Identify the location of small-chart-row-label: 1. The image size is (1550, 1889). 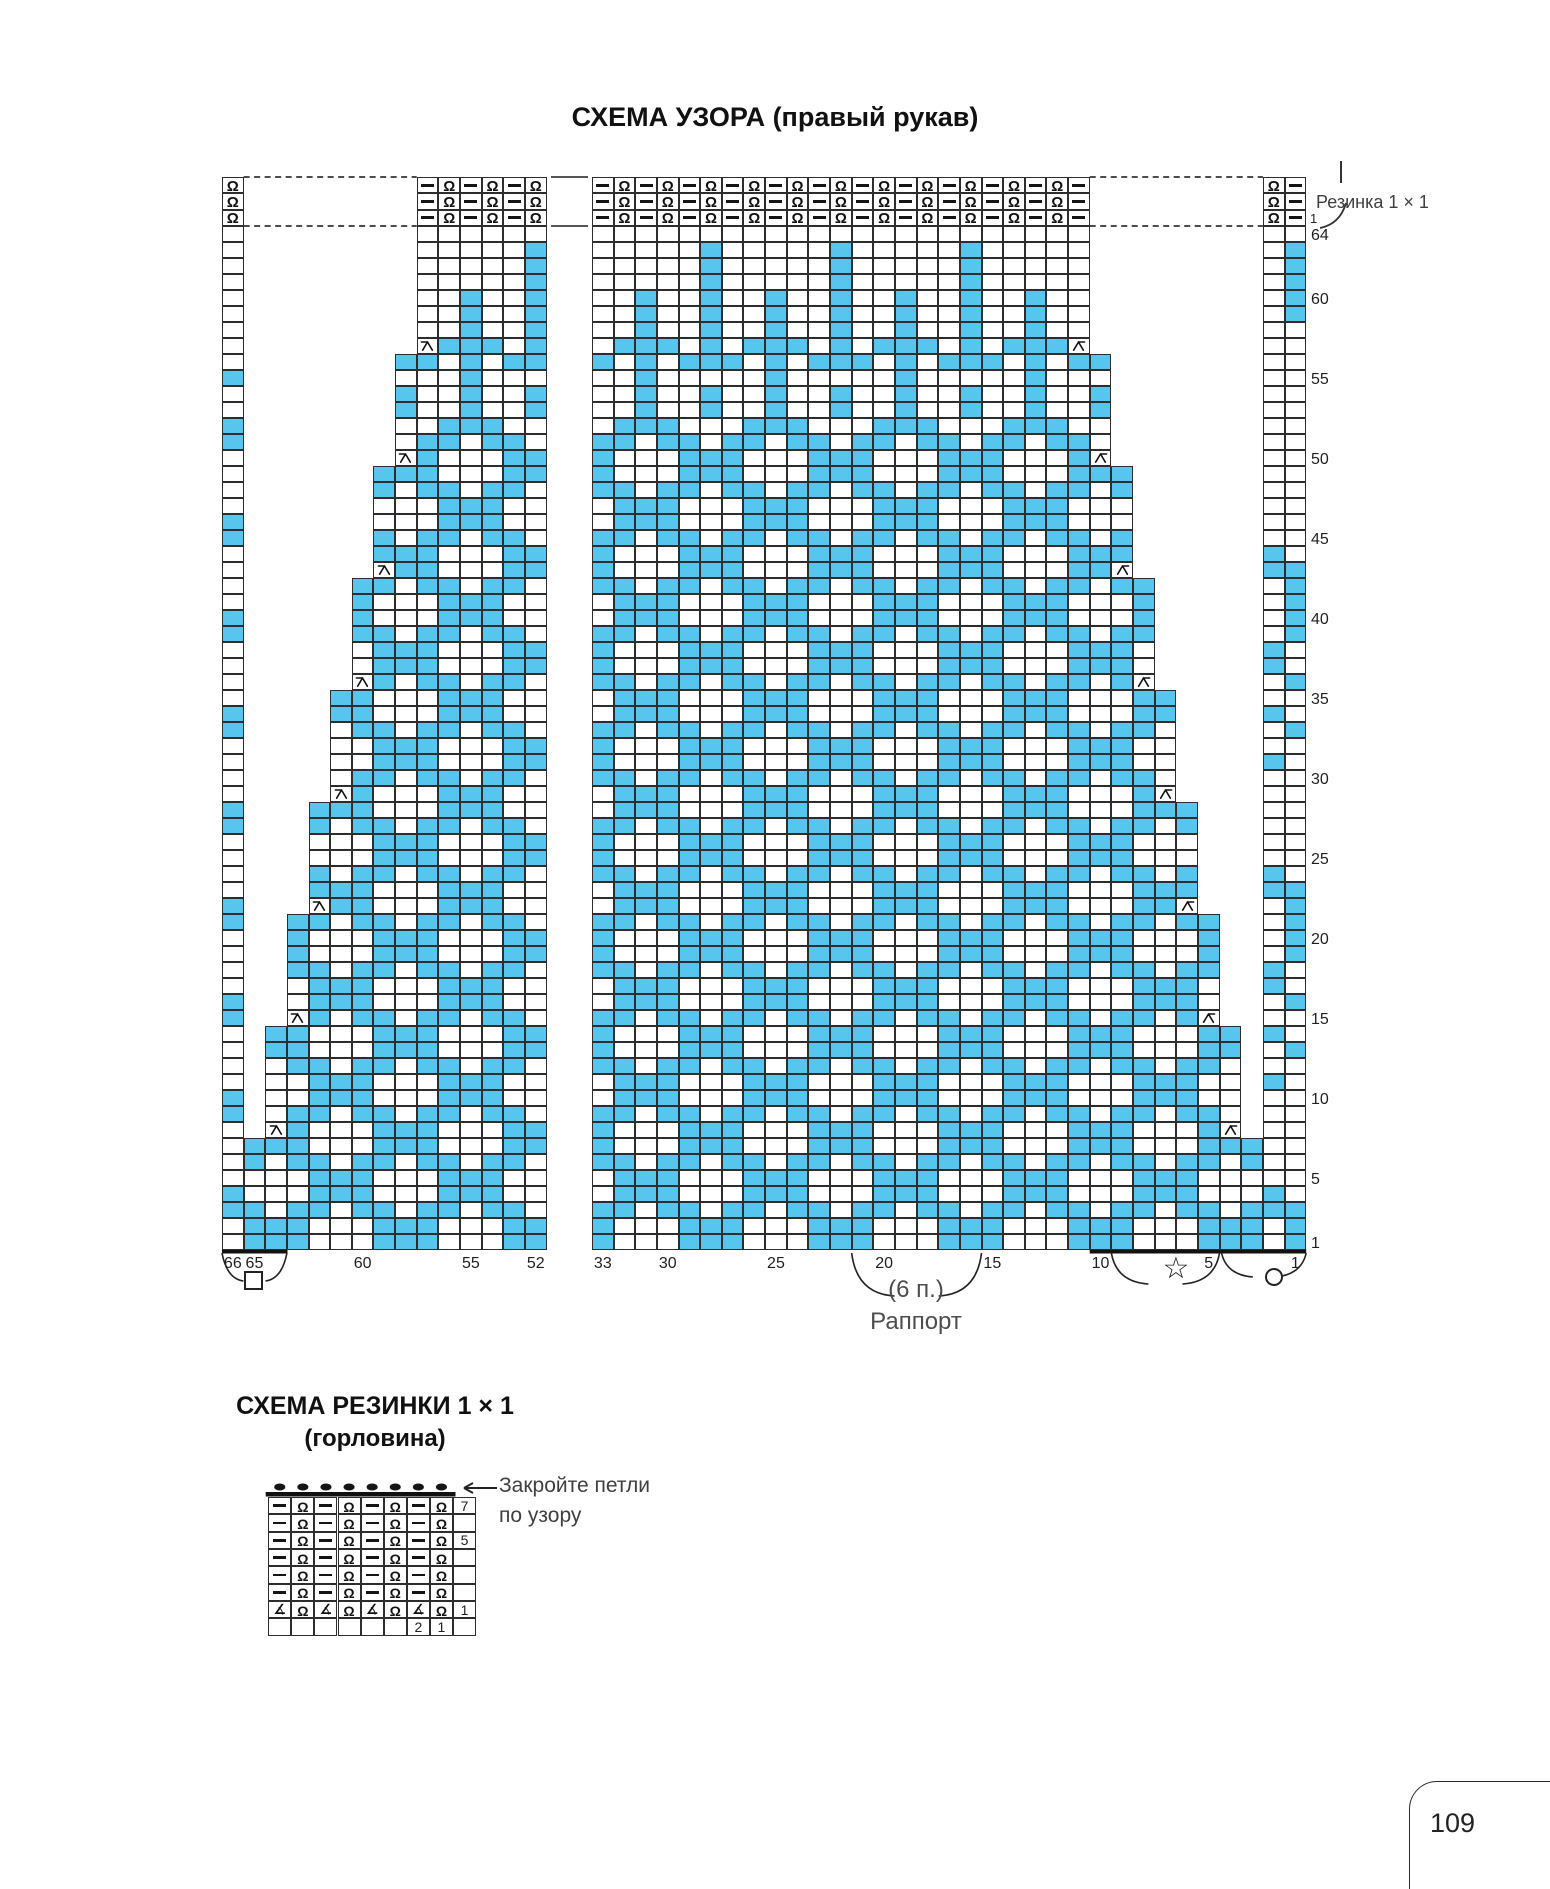
(465, 1610).